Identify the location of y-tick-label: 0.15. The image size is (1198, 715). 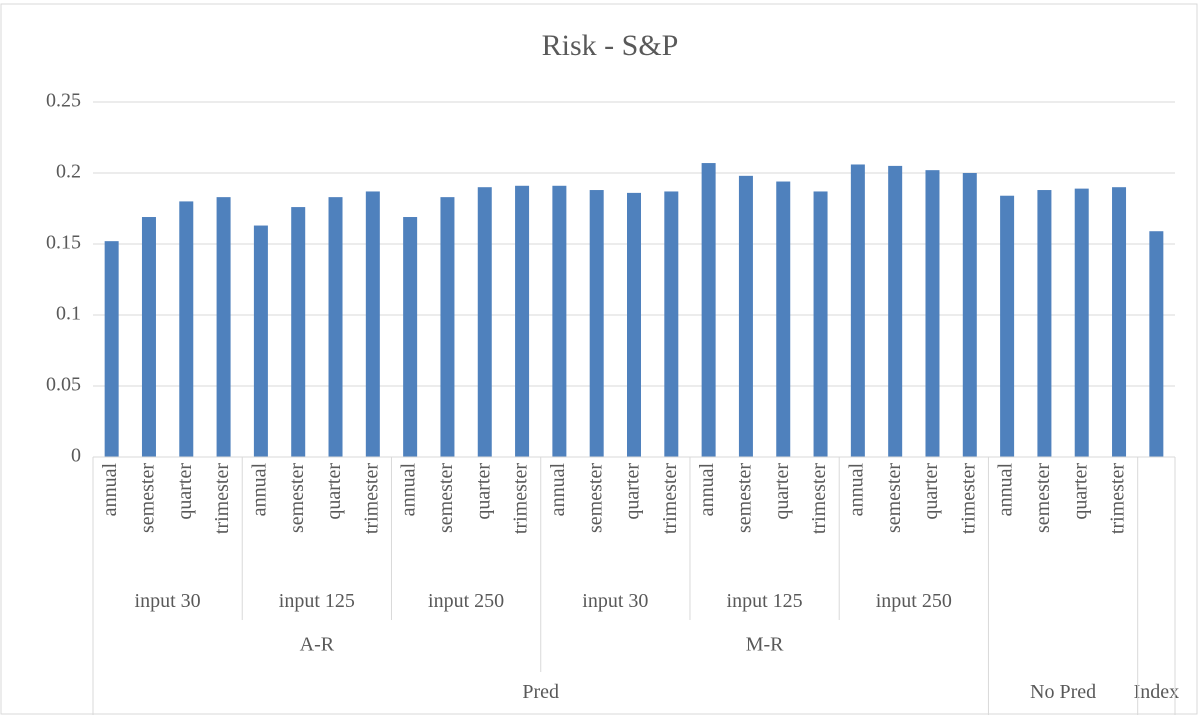
(63, 243).